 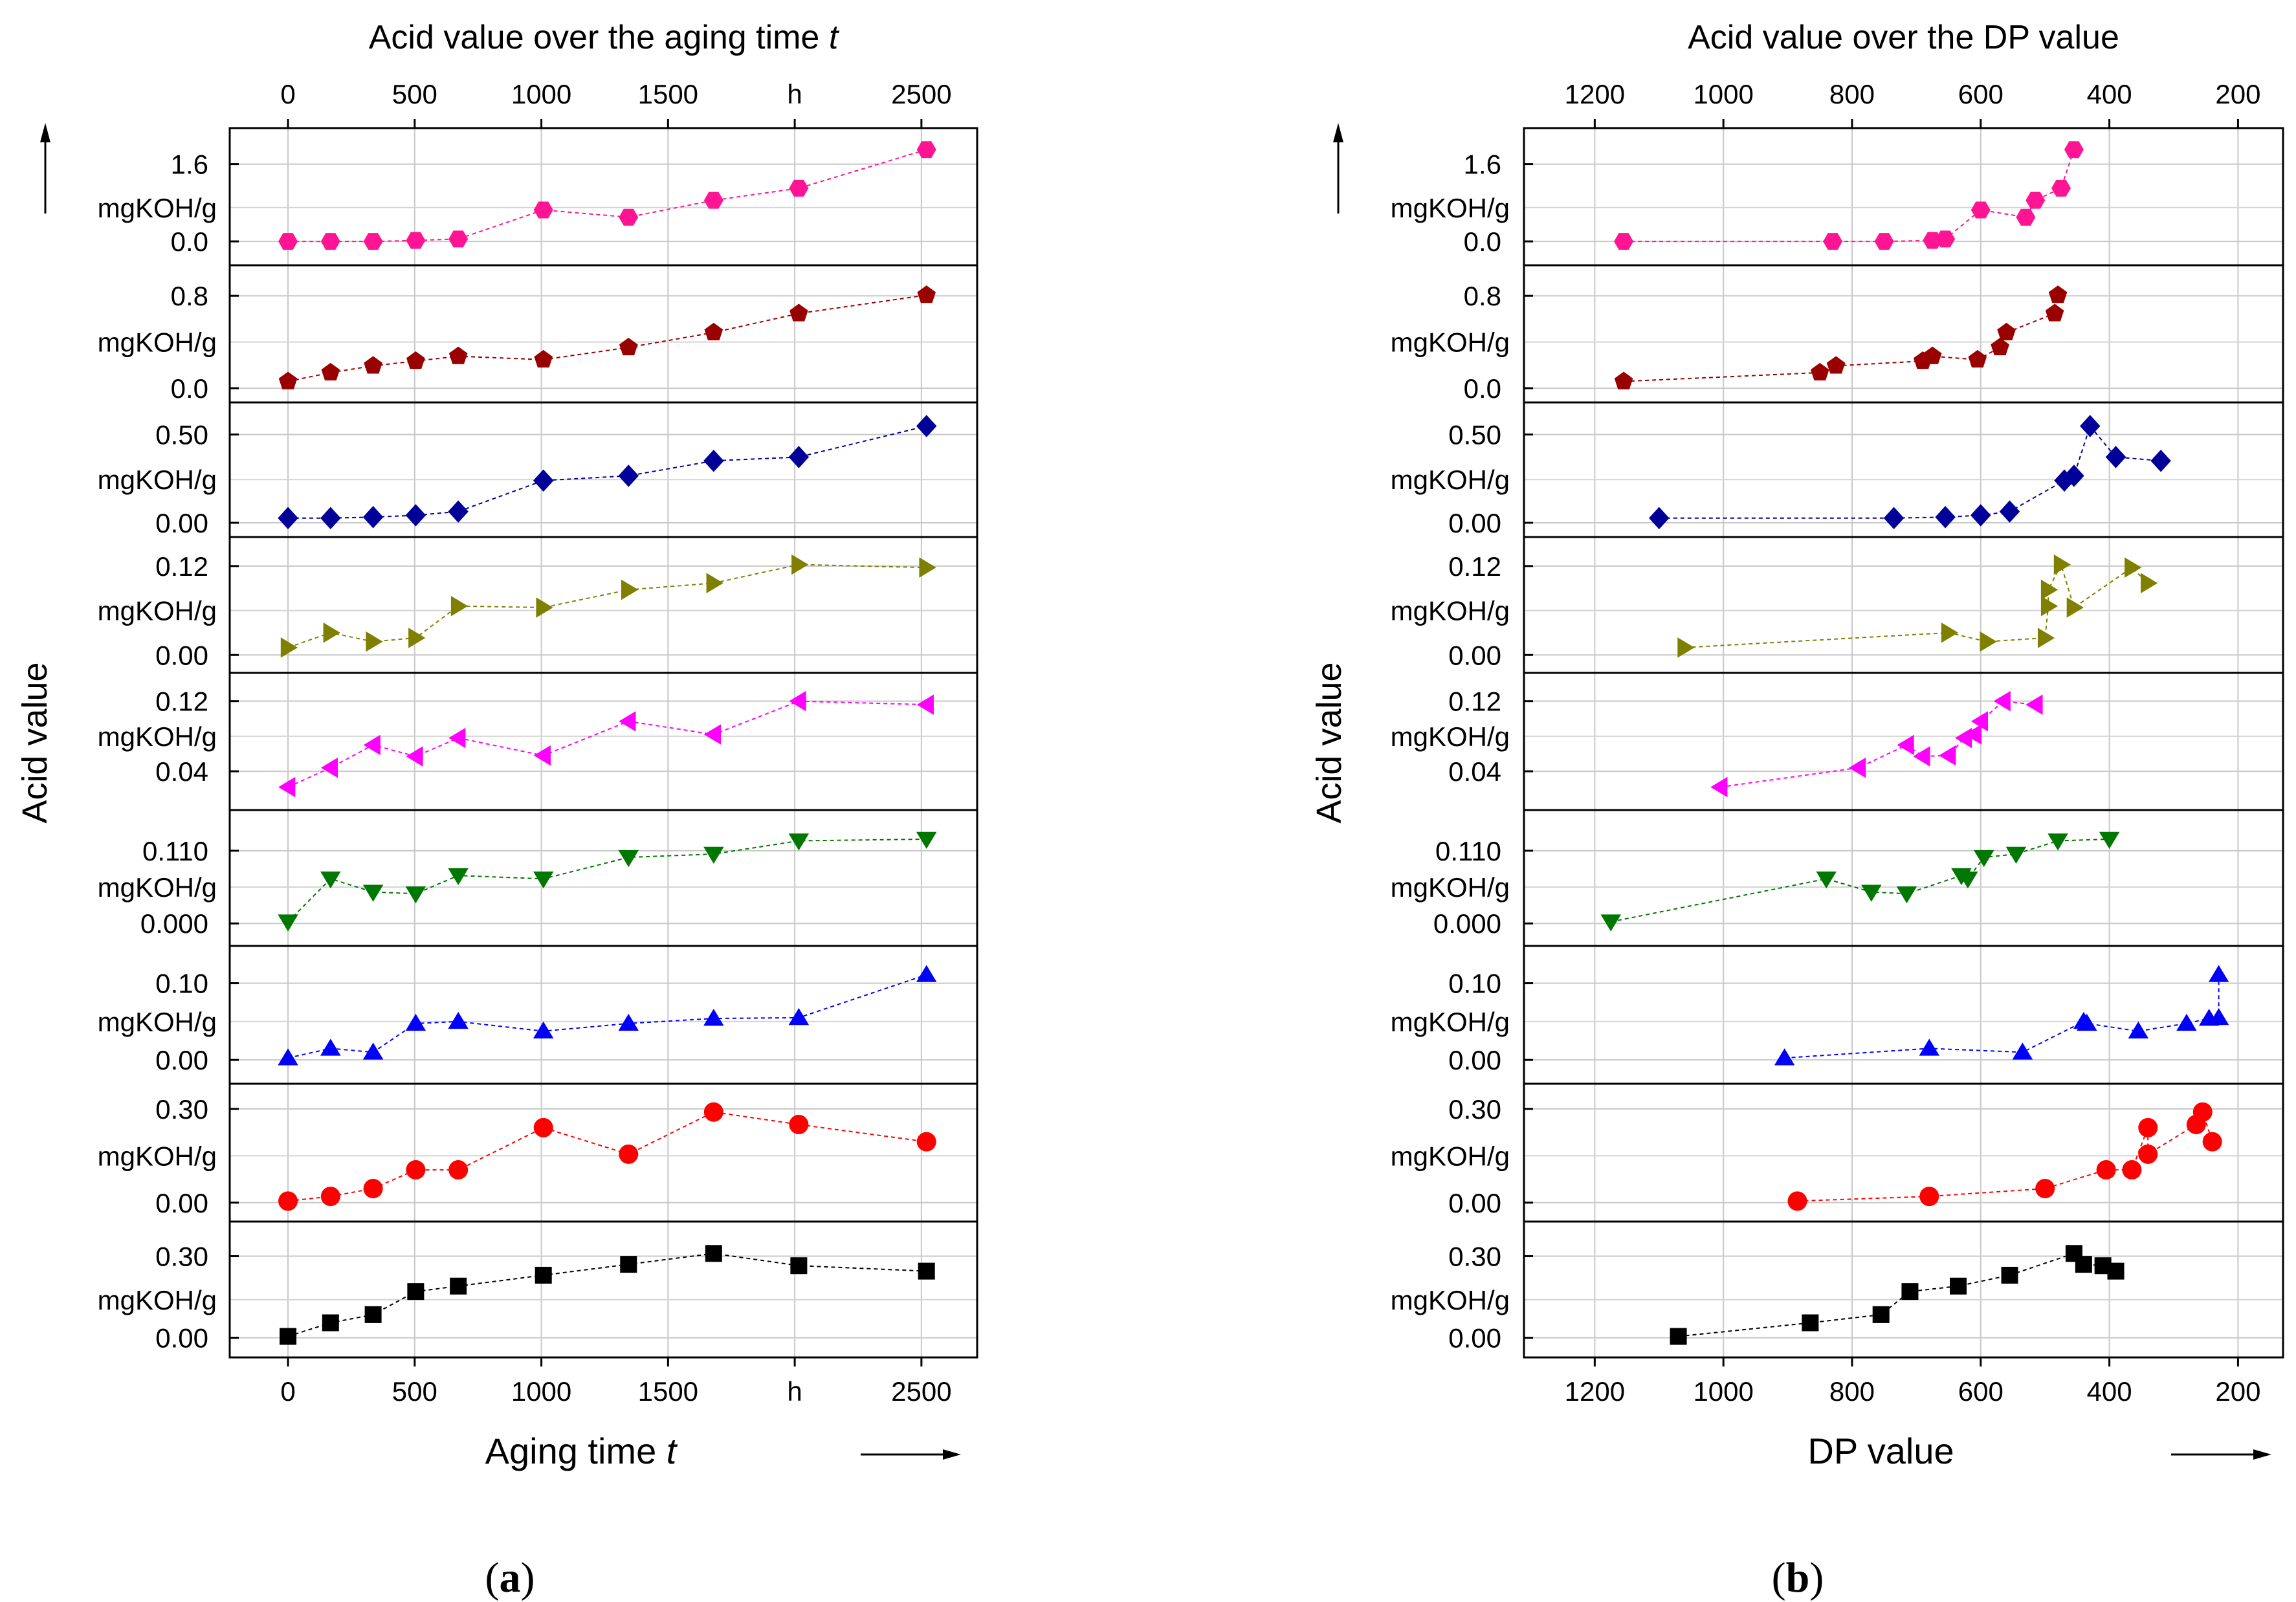 What do you see at coordinates (1450, 1156) in the screenshot?
I see `unit-label-b-7: mgKOH/g` at bounding box center [1450, 1156].